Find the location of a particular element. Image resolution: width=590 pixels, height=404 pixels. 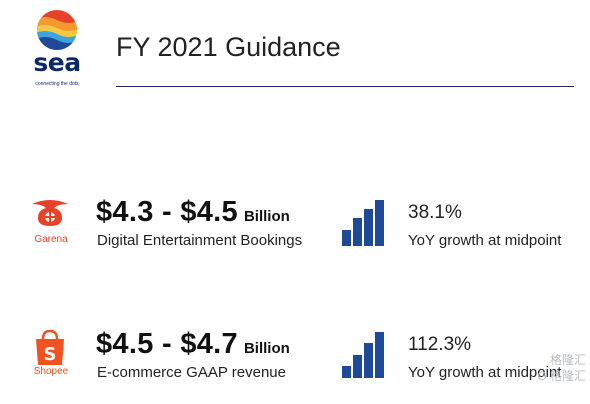

growth-value: 38.1% is located at coordinates (435, 212).